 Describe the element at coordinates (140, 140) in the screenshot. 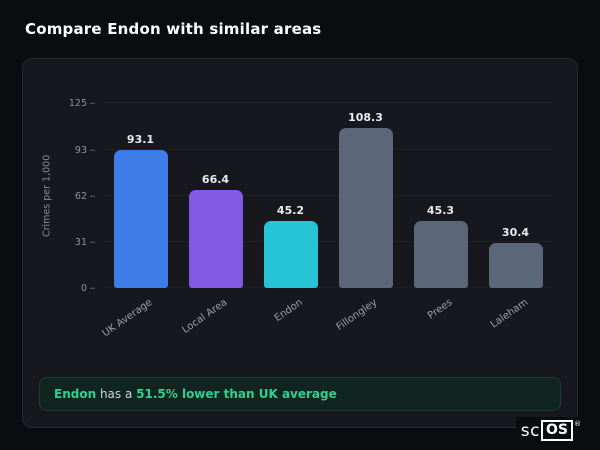

I see `bar-value-label: 93.1` at that location.